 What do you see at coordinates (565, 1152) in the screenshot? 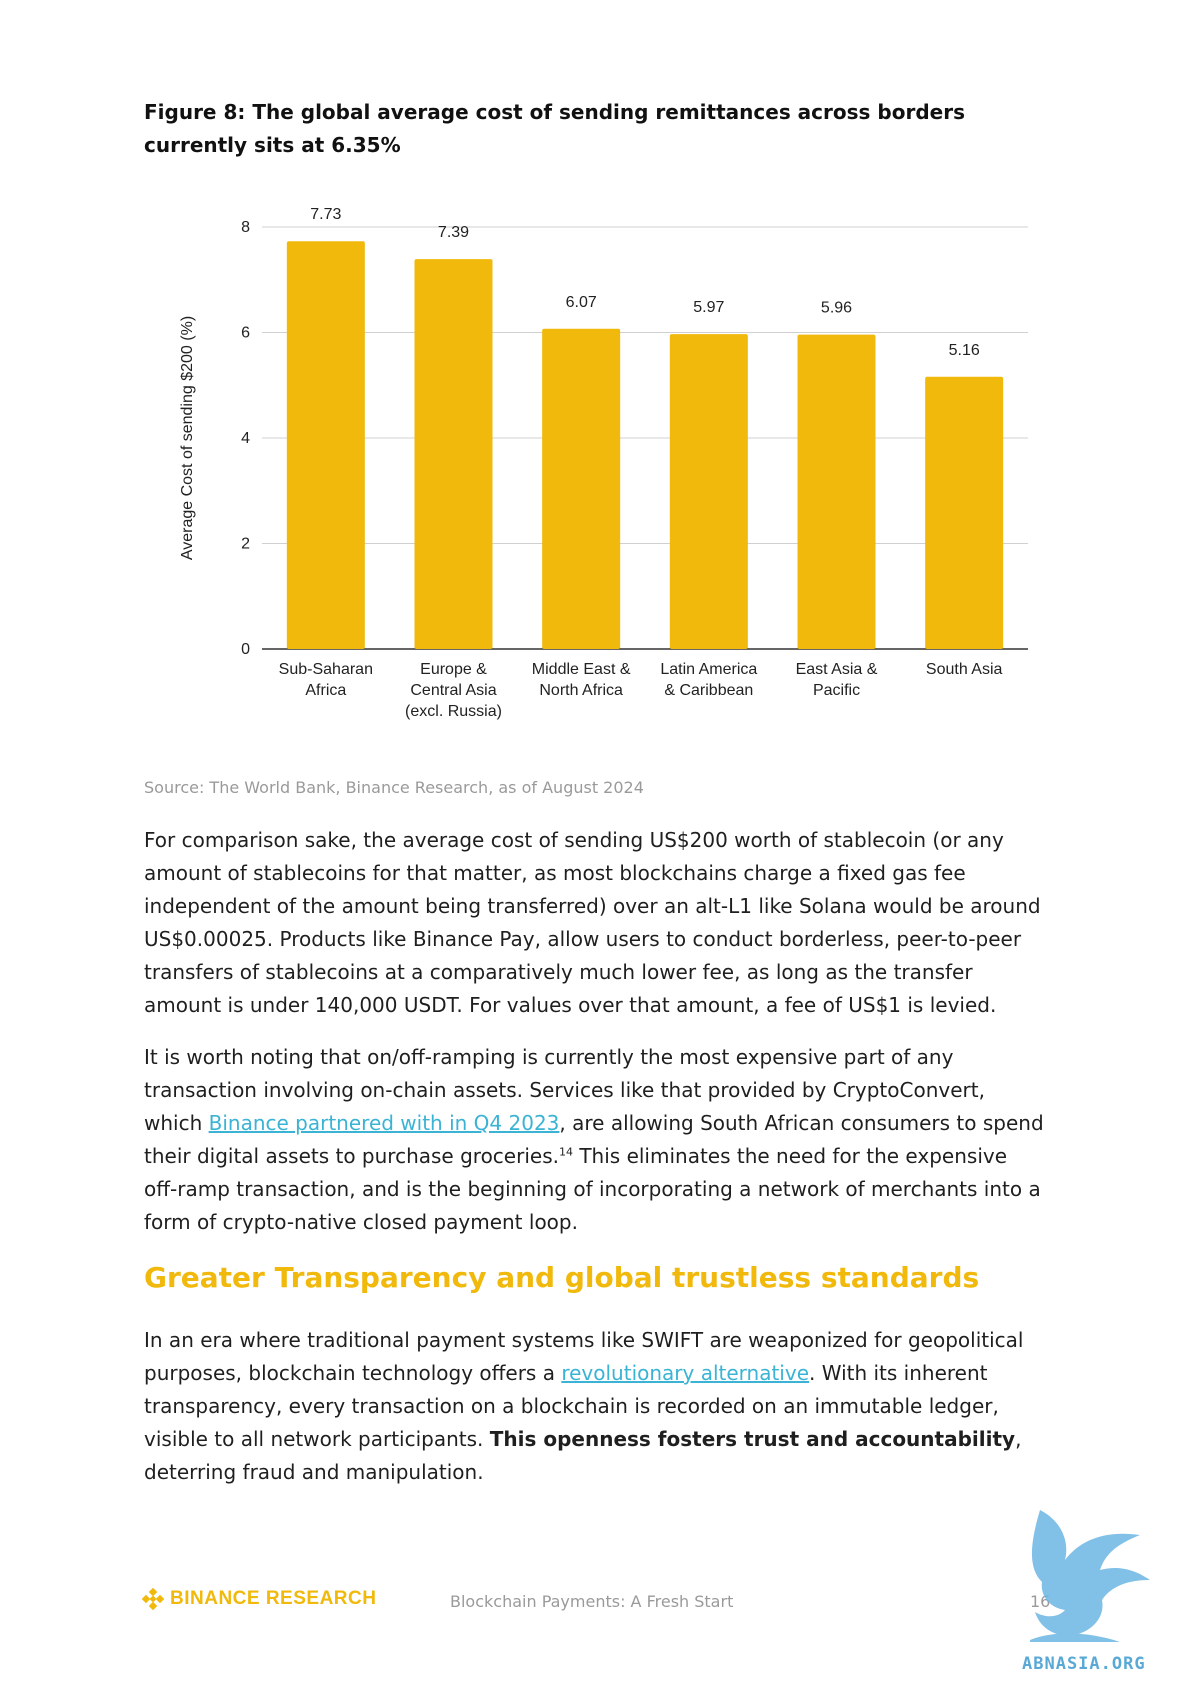
I see `footnote-14: 14` at bounding box center [565, 1152].